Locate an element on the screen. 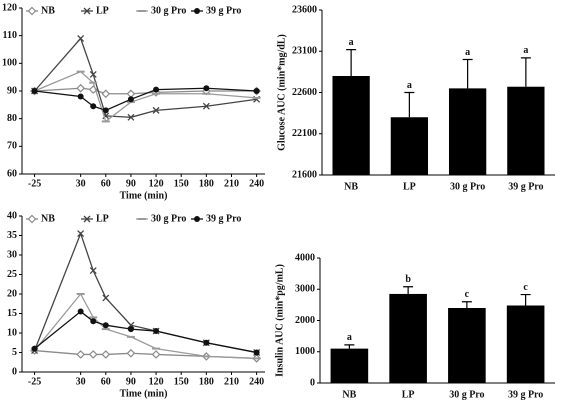 The height and width of the screenshot is (412, 567). x-tick-label: 120 is located at coordinates (156, 381).